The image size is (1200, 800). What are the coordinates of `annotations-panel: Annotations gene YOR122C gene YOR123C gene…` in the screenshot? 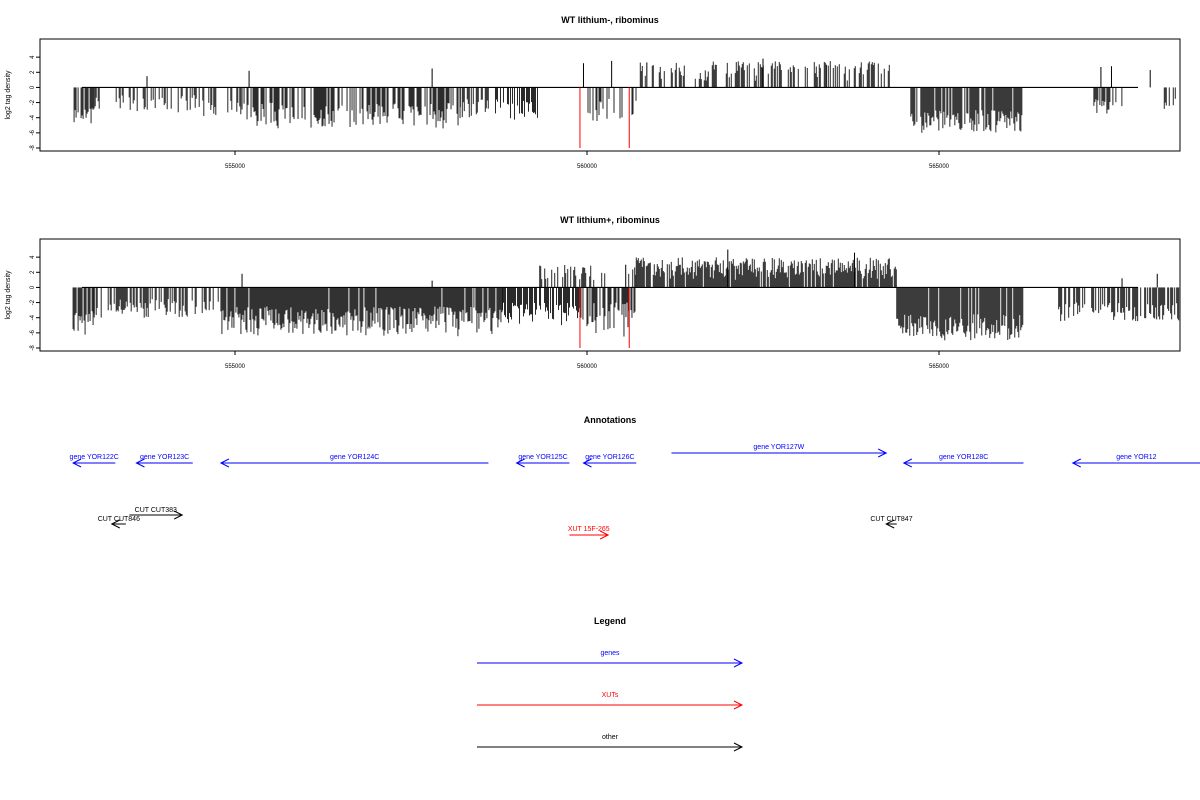 It's located at (635, 477).